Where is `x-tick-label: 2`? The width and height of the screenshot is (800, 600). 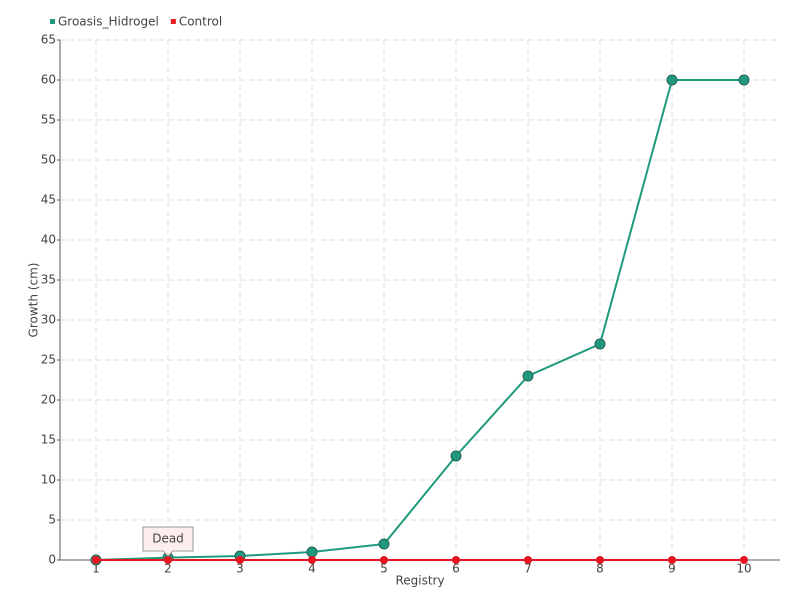 x-tick-label: 2 is located at coordinates (168, 569).